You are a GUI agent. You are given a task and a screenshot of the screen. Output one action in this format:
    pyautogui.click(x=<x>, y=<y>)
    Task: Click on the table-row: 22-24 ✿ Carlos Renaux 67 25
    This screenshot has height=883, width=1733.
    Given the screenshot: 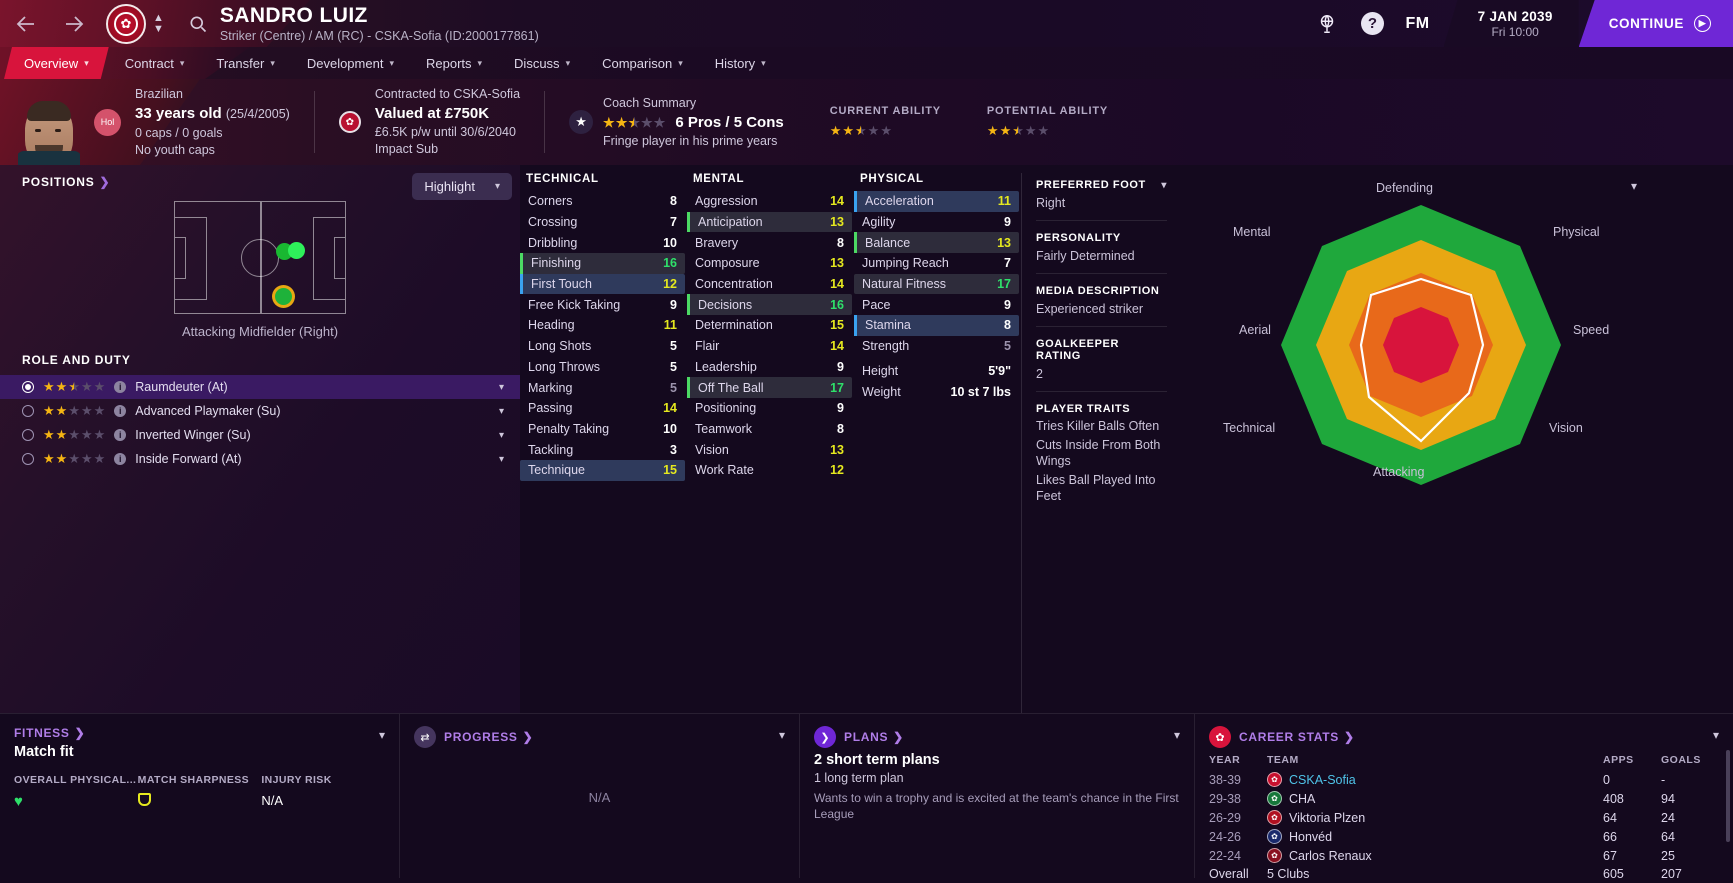 What is the action you would take?
    pyautogui.click(x=1464, y=855)
    